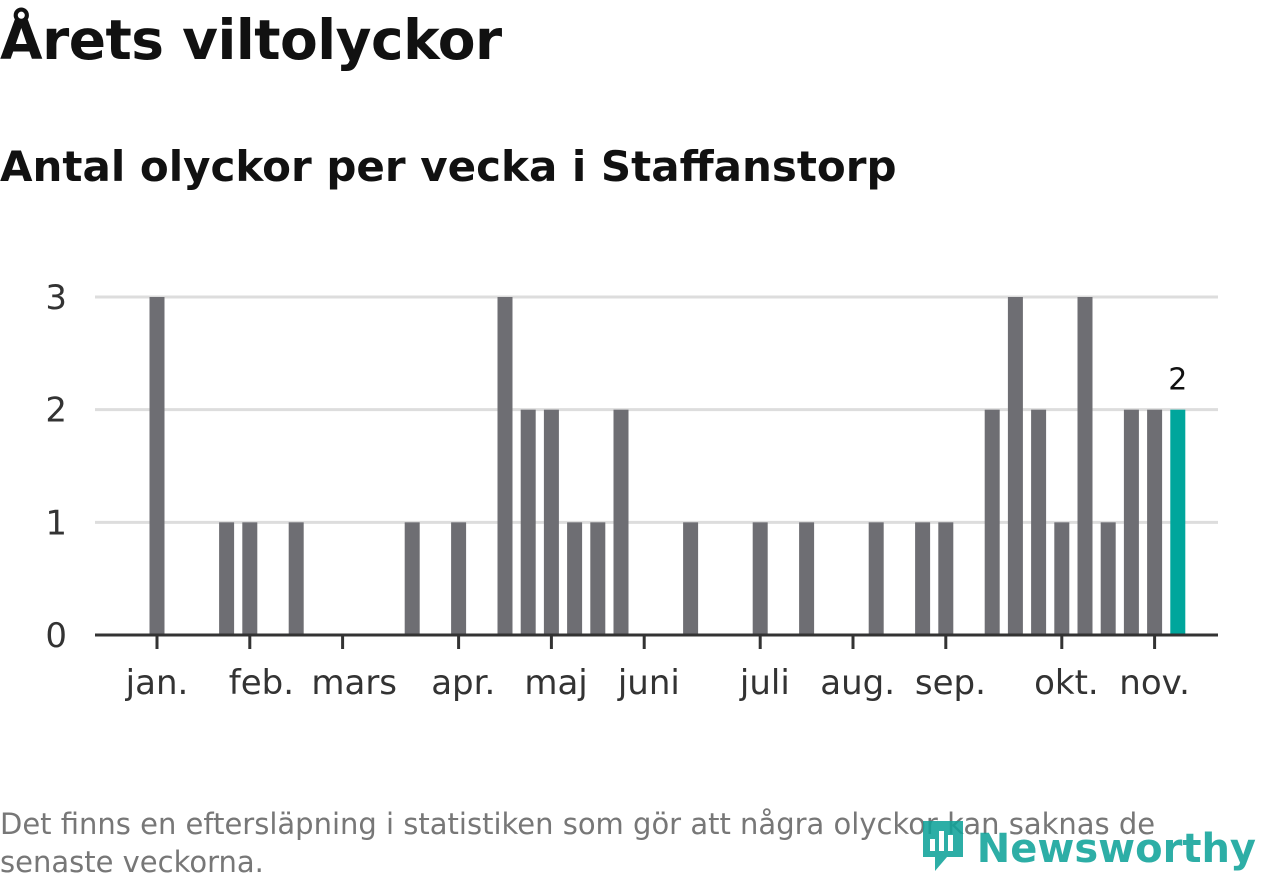 Image resolution: width=1262 pixels, height=881 pixels. What do you see at coordinates (56, 523) in the screenshot?
I see `y-tick-label: 1` at bounding box center [56, 523].